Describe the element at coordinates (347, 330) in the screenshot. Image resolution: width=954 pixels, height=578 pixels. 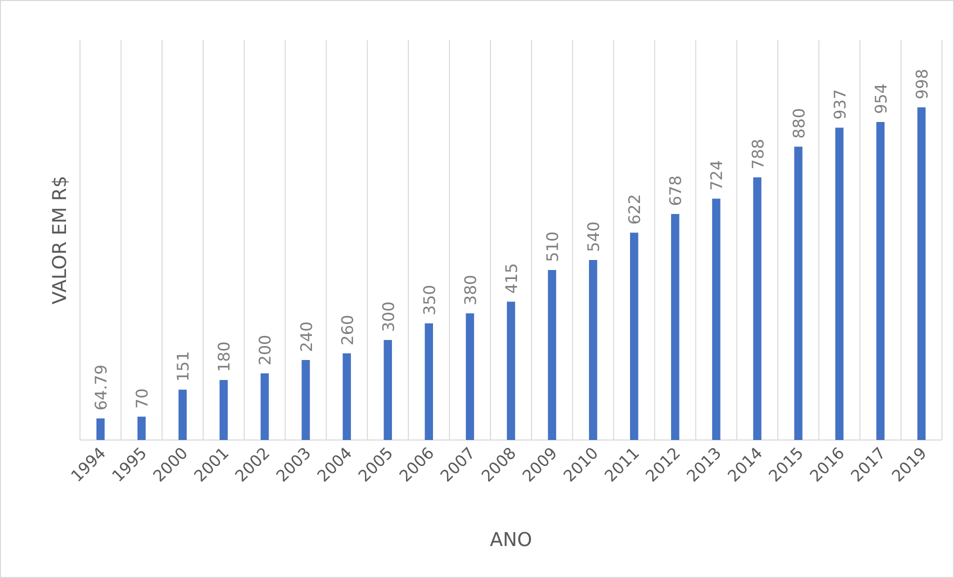
I see `data-label: 260` at that location.